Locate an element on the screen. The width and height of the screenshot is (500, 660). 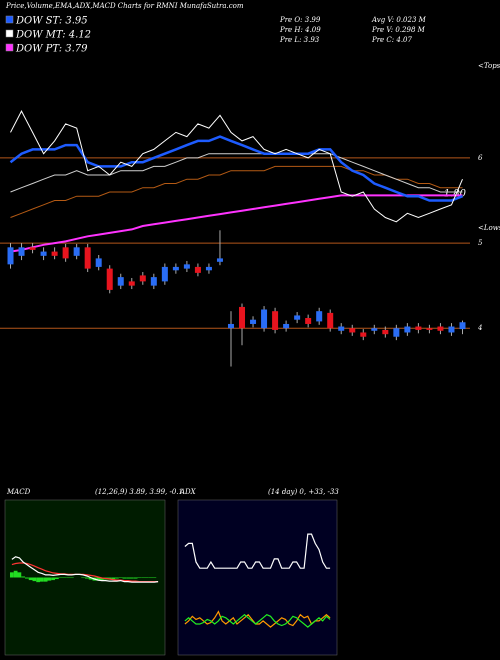
panel-title: MACD is located at coordinates (18, 492).